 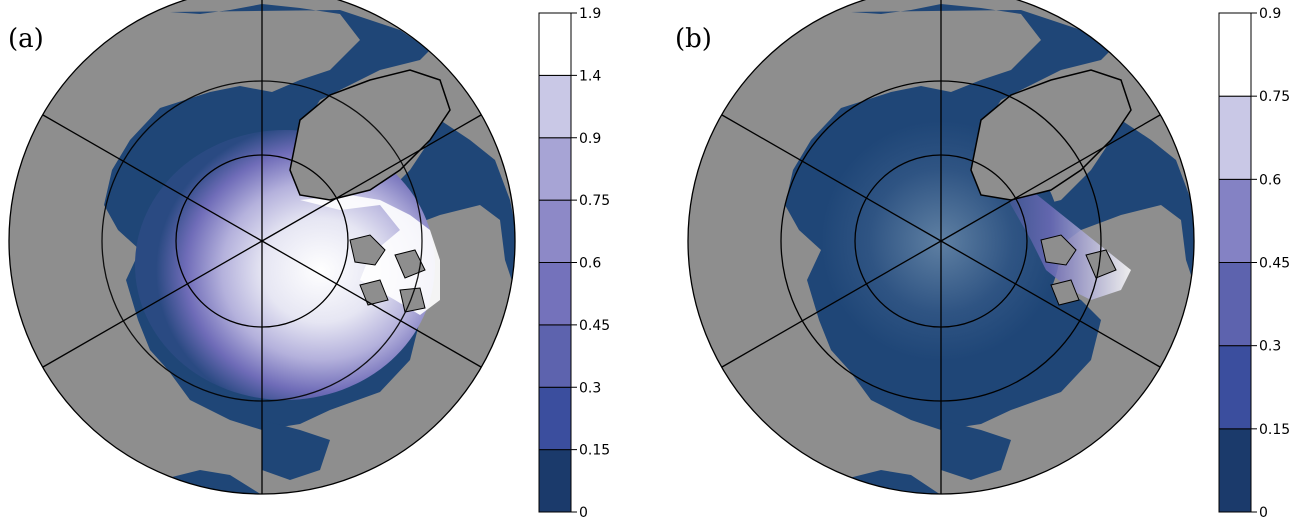 What do you see at coordinates (693, 39) in the screenshot?
I see `panel-label-b: (b)` at bounding box center [693, 39].